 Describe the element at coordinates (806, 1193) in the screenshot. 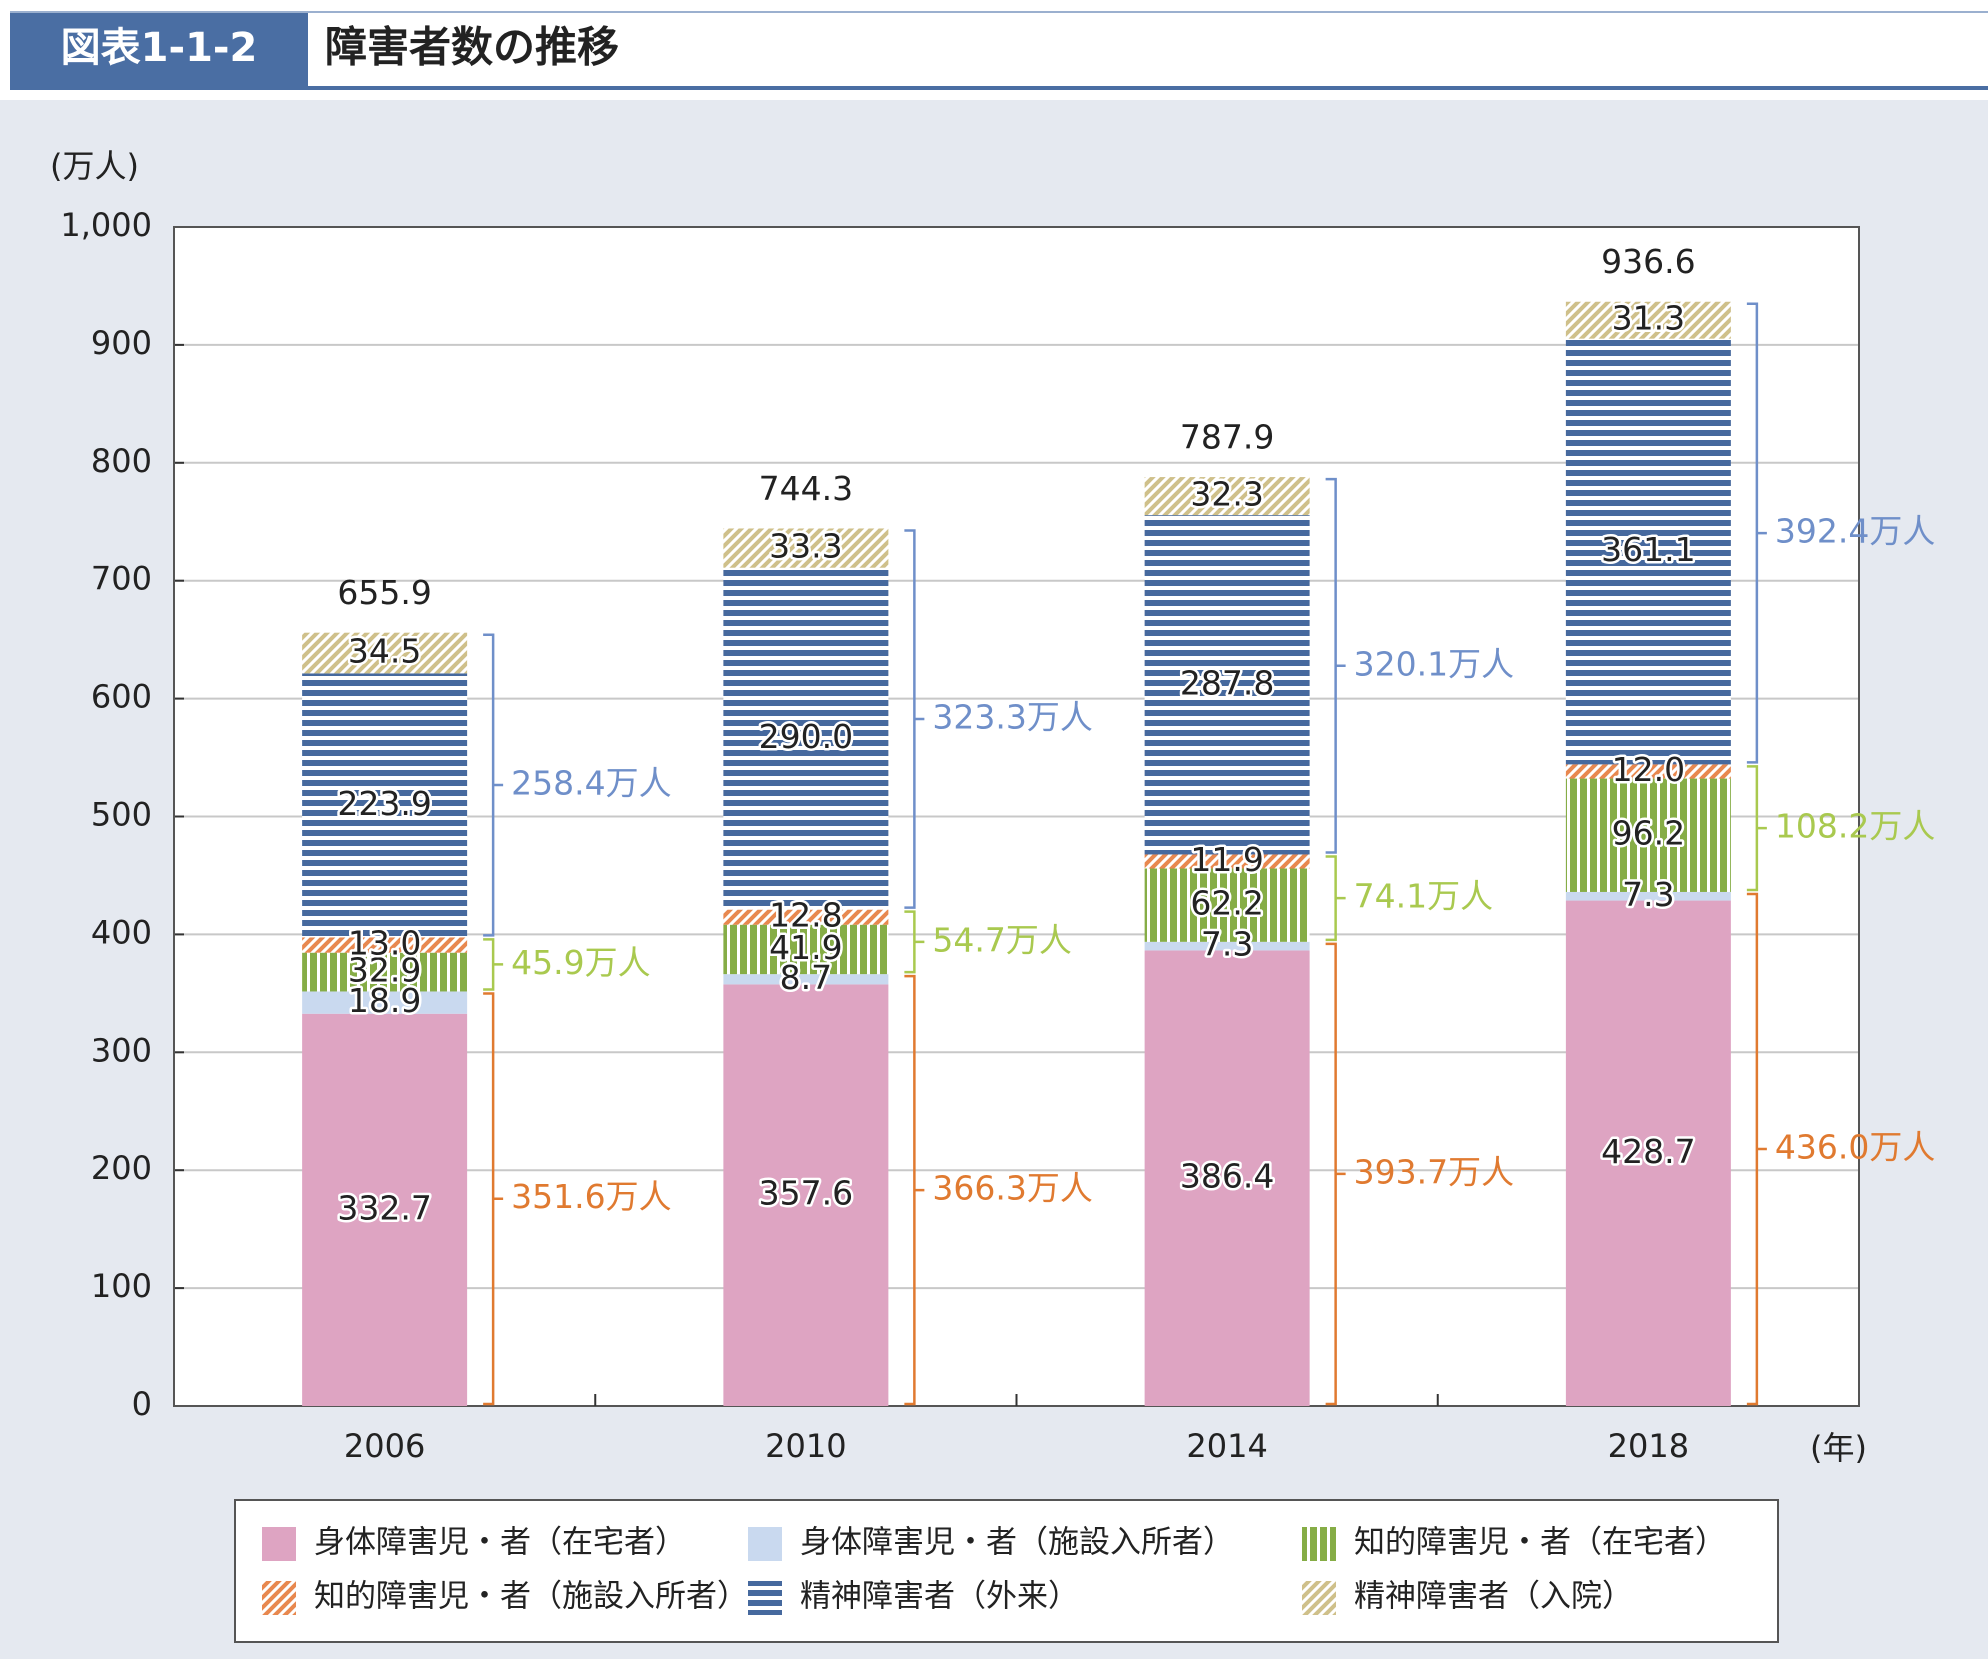

I see `data-label: 357.6` at that location.